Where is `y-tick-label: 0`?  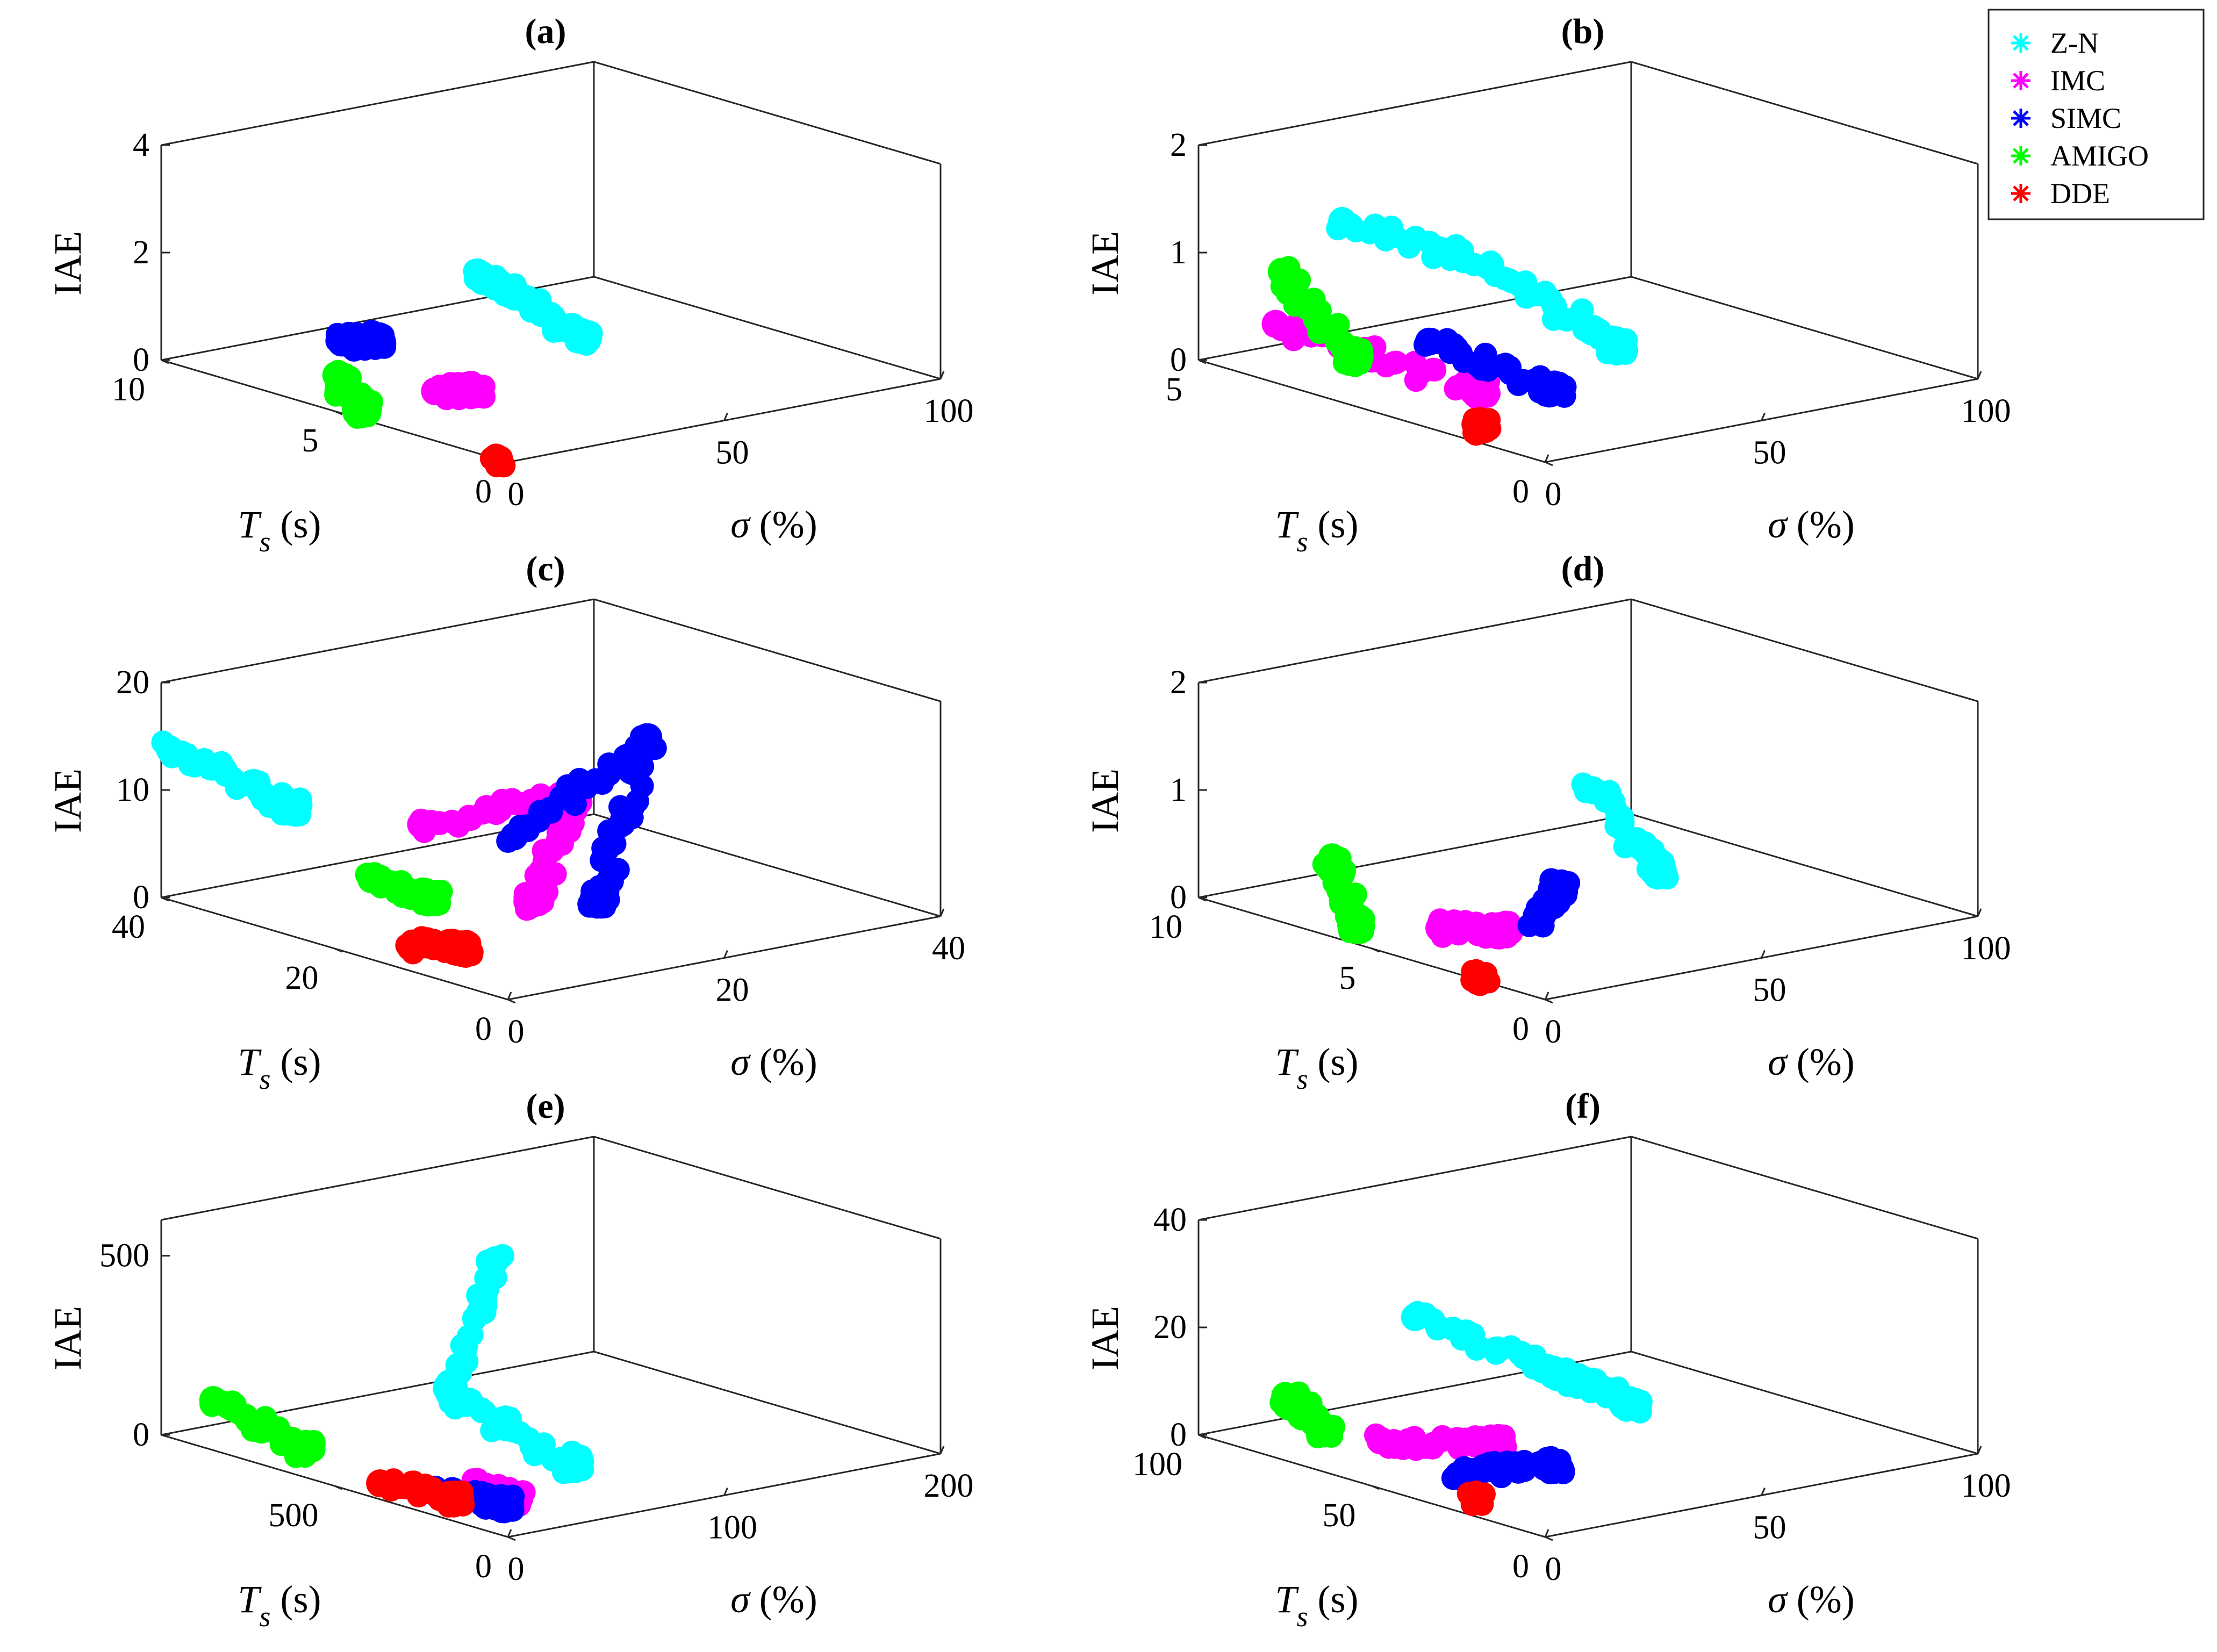
y-tick-label: 0 is located at coordinates (483, 1566).